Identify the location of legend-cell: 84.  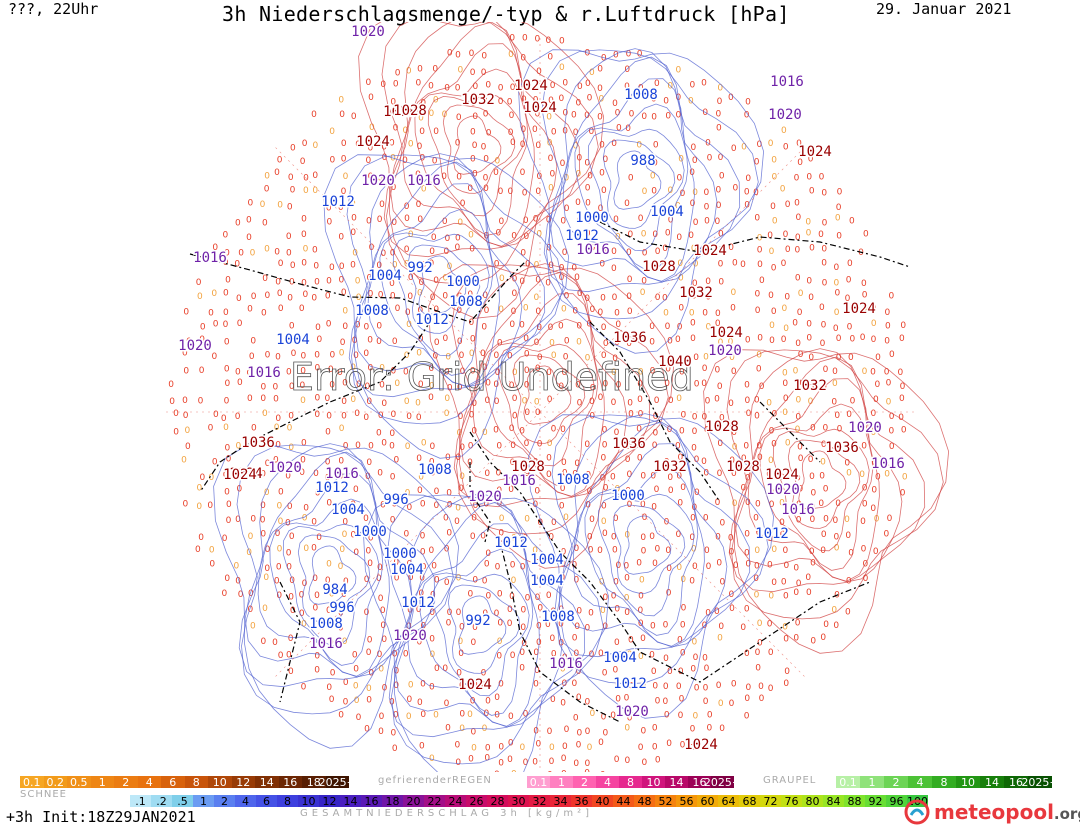
(833, 801).